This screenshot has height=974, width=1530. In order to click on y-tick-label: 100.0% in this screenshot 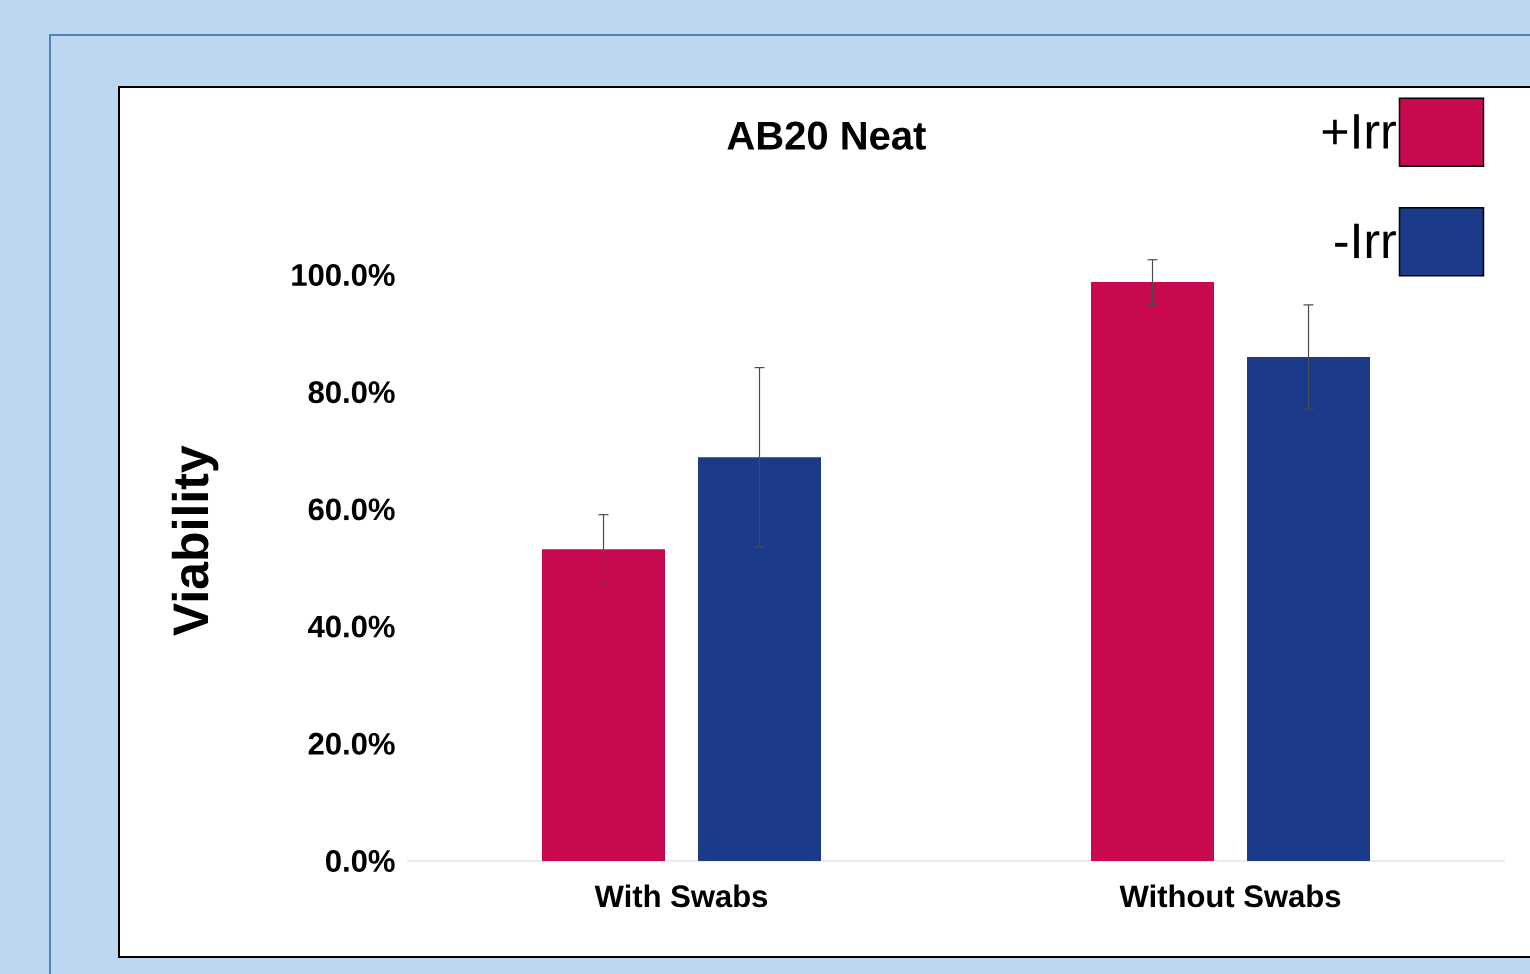, I will do `click(343, 275)`.